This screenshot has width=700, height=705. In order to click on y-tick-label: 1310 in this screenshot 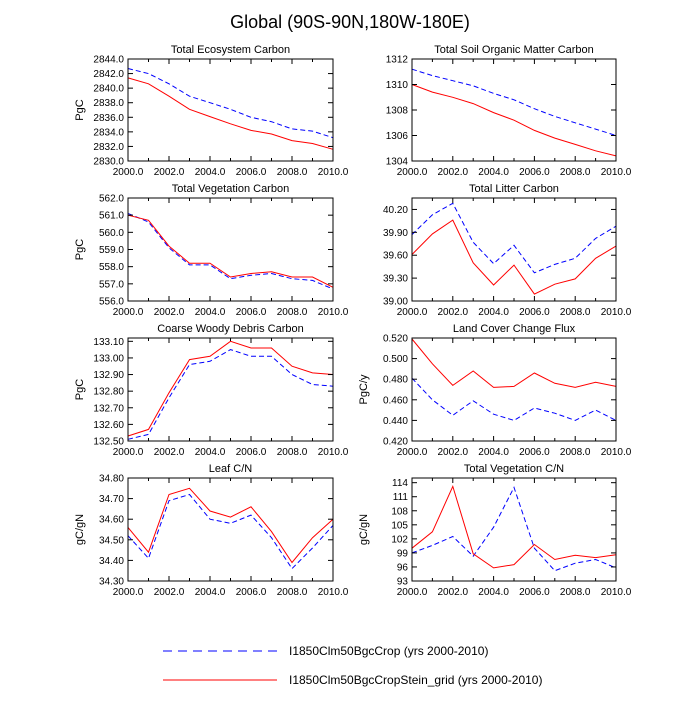, I will do `click(397, 85)`.